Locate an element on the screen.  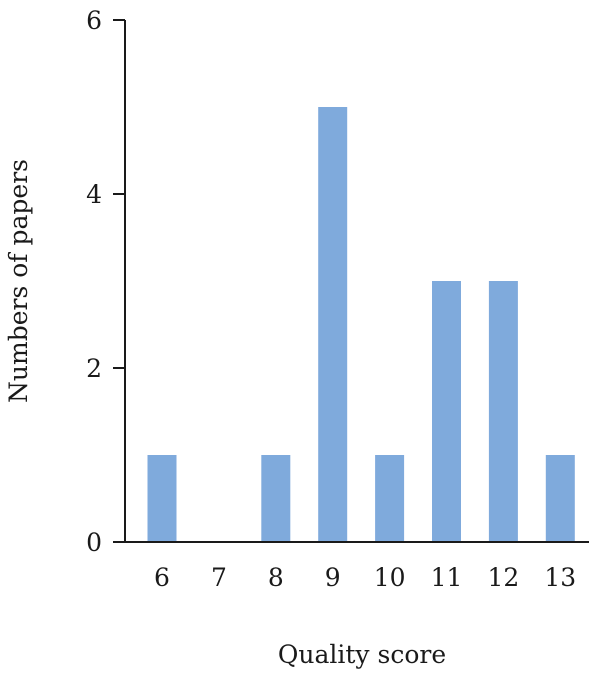
y-tick-label: 2 is located at coordinates (94, 368).